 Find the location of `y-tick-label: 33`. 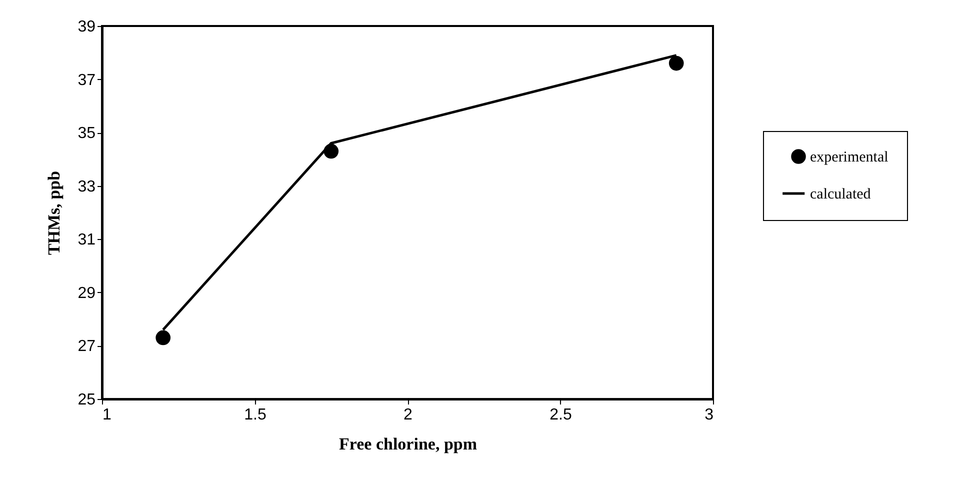

y-tick-label: 33 is located at coordinates (87, 187).